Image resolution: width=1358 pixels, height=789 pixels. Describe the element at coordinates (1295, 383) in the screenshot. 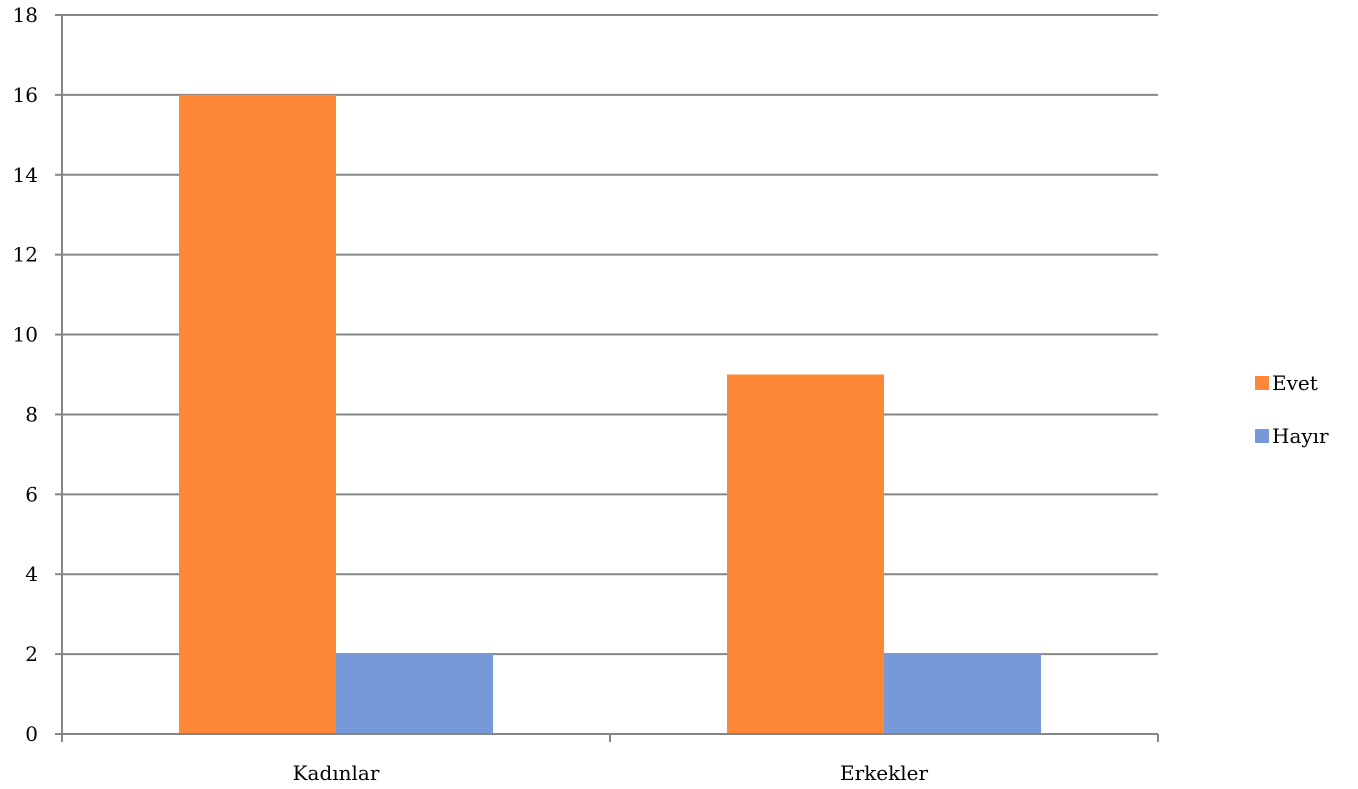

I see `legend-label: Evet` at that location.